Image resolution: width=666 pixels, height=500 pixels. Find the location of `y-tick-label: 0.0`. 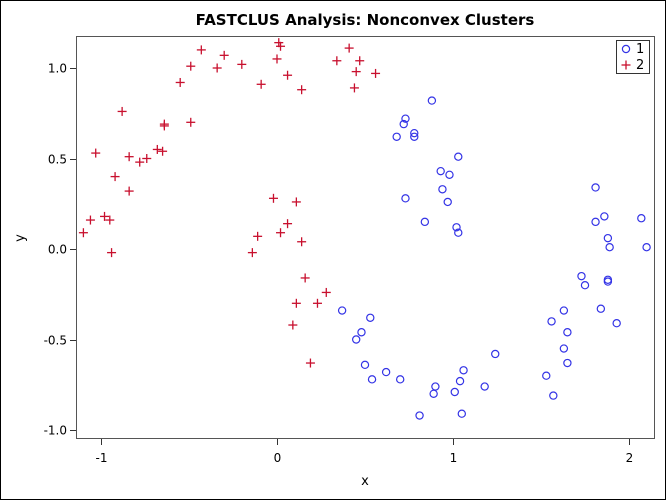

y-tick-label: 0.0 is located at coordinates (57, 250).